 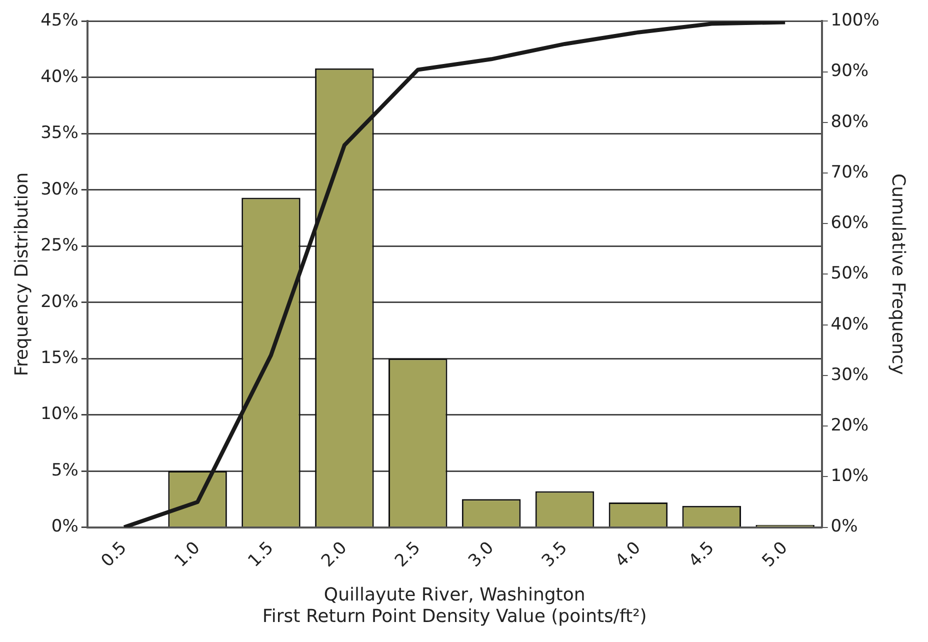 I want to click on y2-tick-label: 0%, so click(x=844, y=526).